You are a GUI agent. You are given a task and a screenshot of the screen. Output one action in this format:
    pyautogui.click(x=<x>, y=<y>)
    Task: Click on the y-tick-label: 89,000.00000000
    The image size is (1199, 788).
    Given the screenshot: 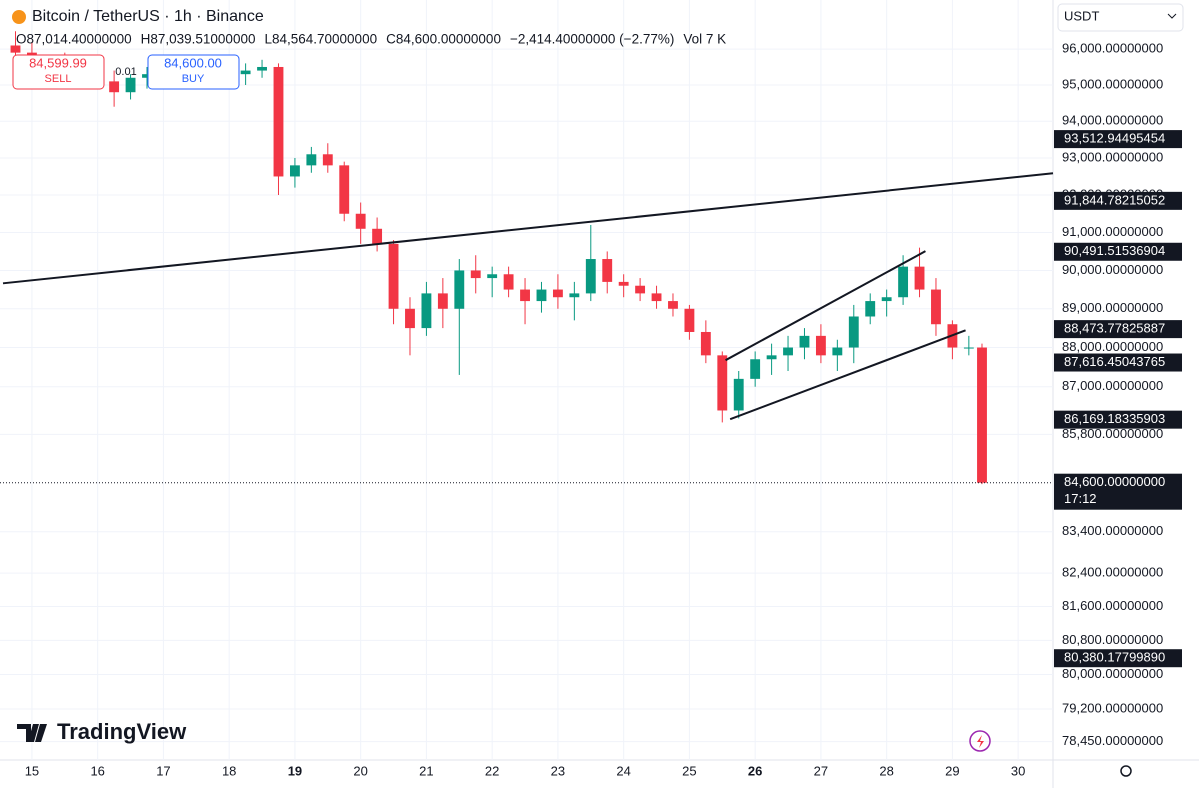 What is the action you would take?
    pyautogui.click(x=1112, y=307)
    